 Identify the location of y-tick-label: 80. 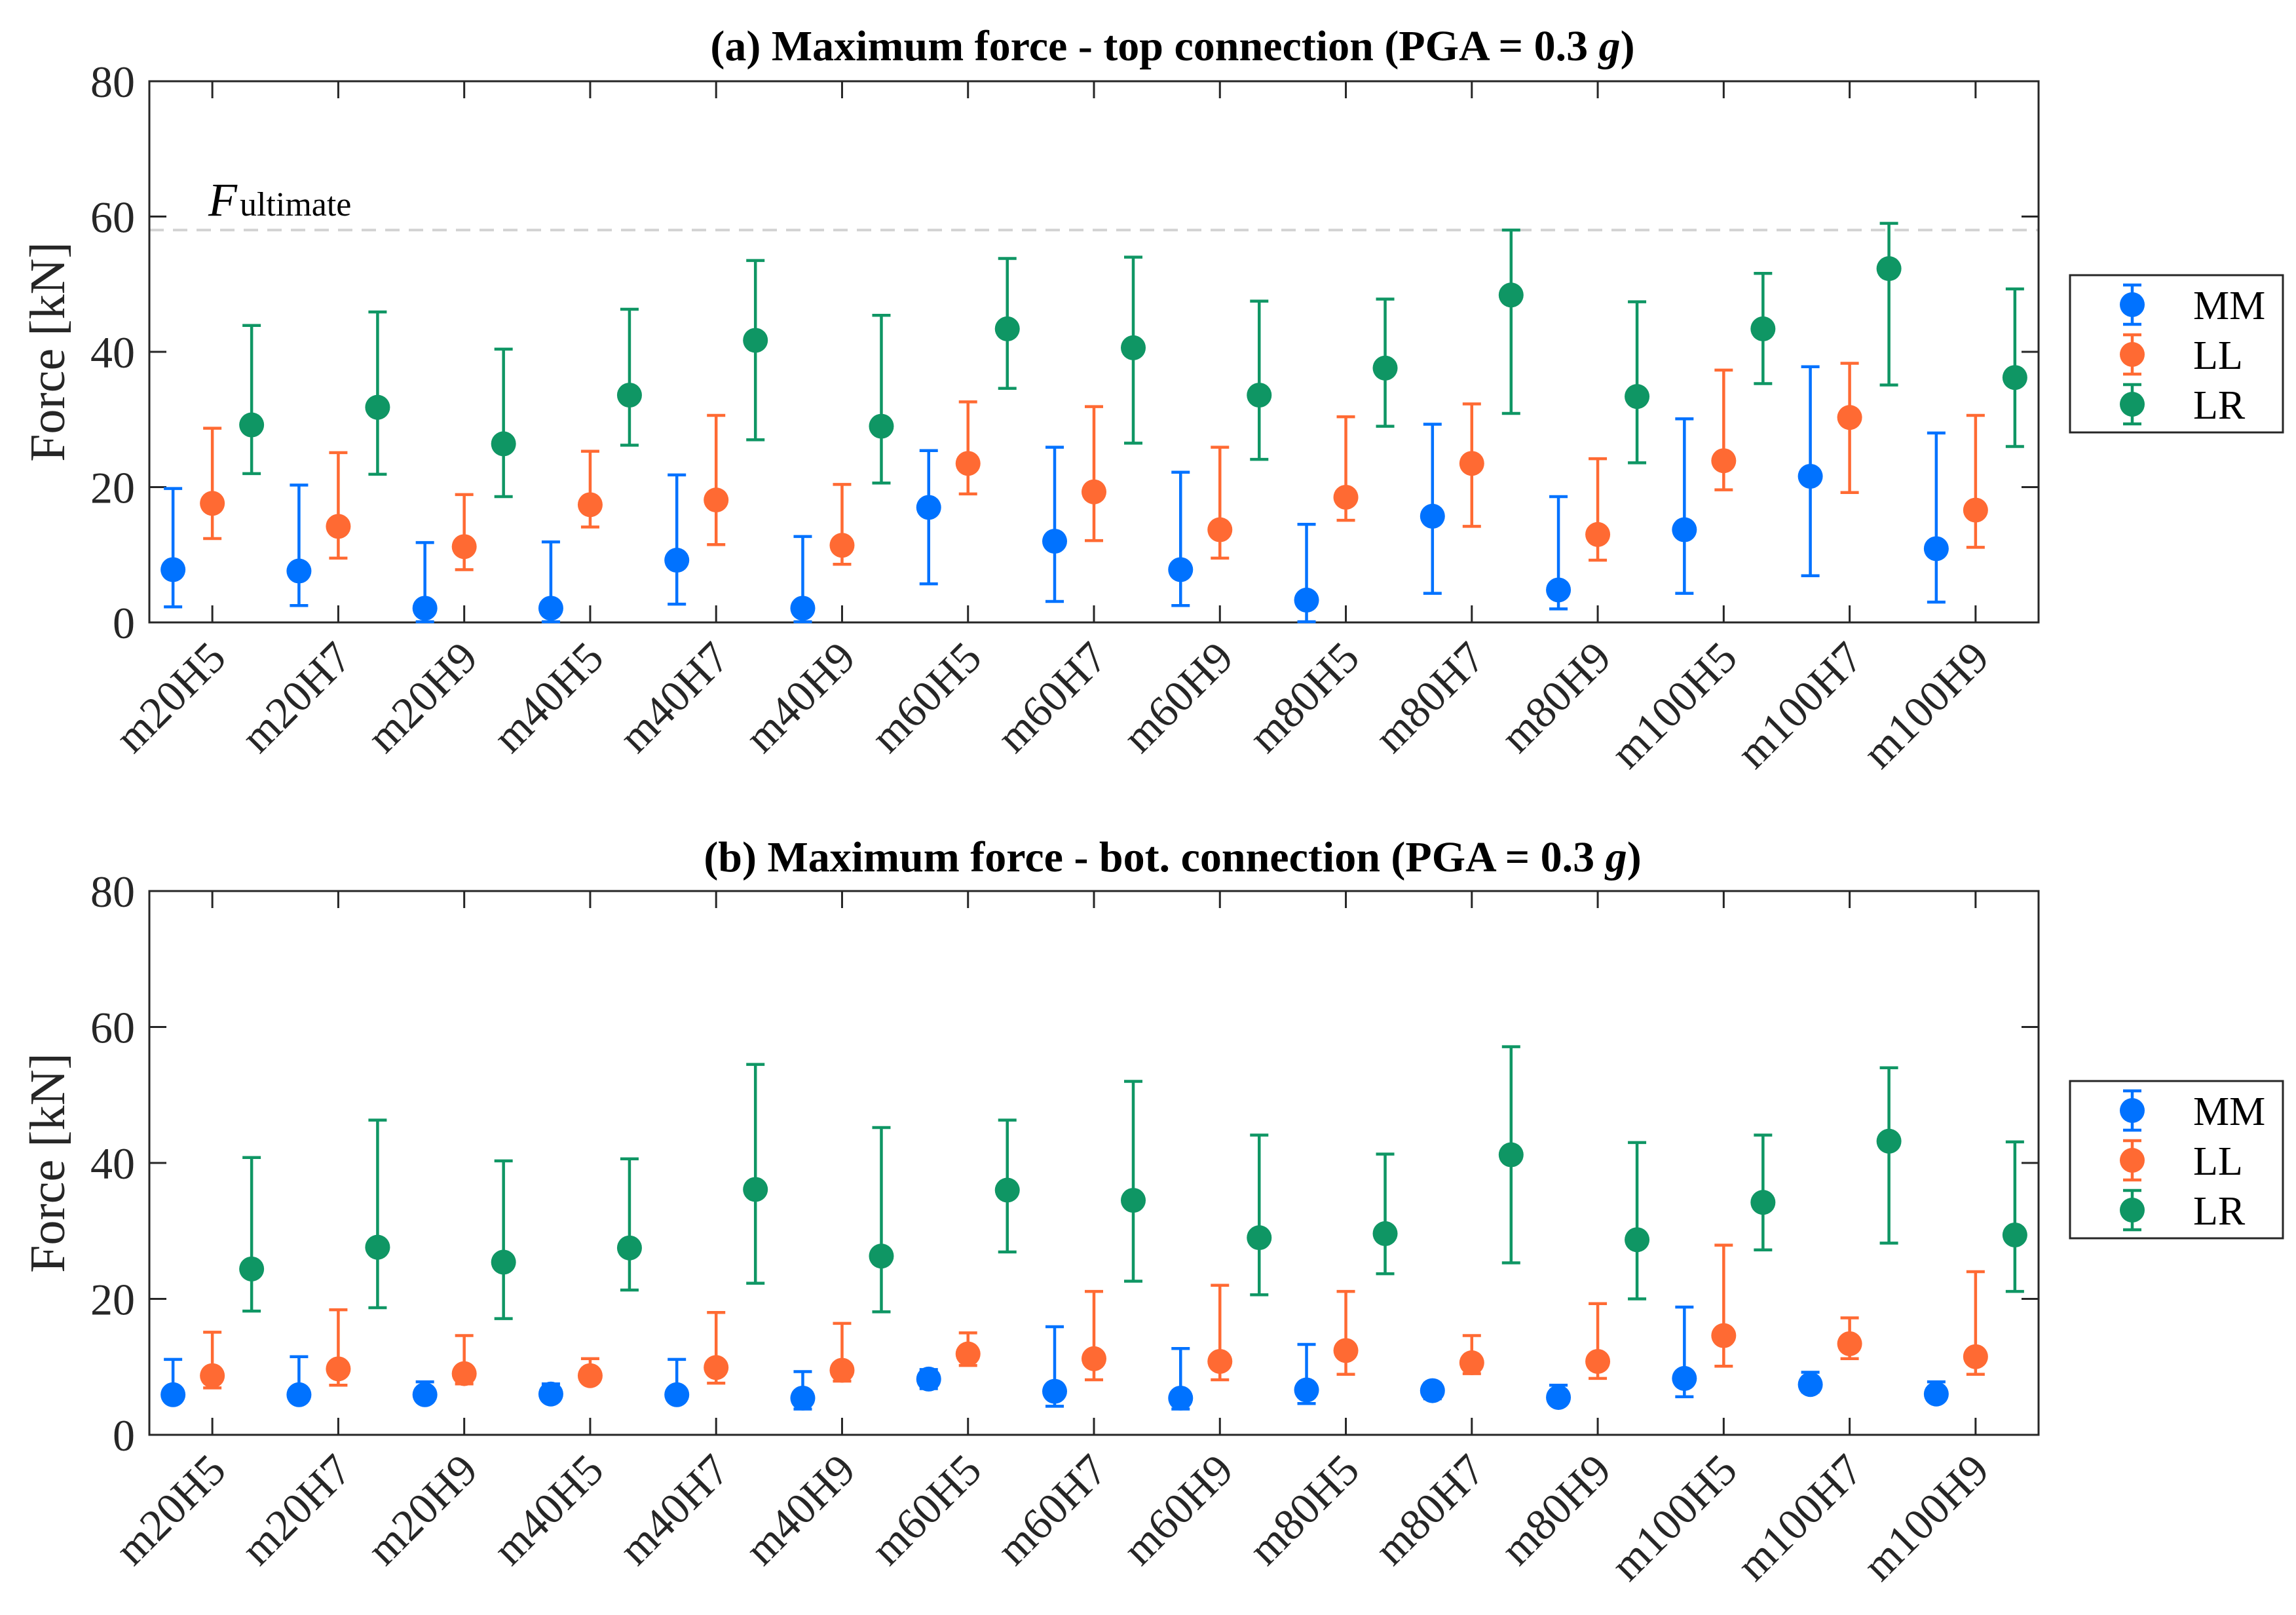
(112, 892).